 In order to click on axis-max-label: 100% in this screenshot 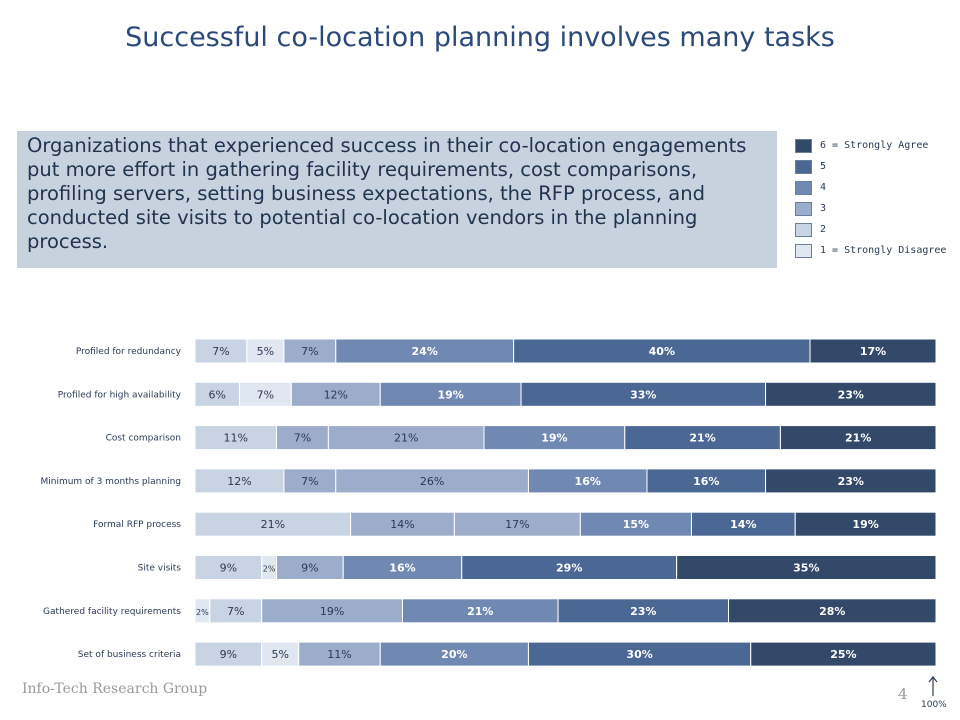, I will do `click(934, 705)`.